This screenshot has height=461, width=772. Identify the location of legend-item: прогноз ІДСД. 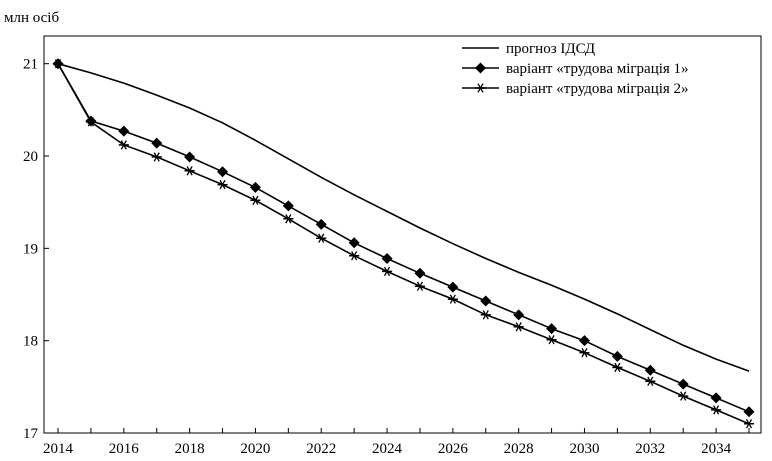
(528, 49).